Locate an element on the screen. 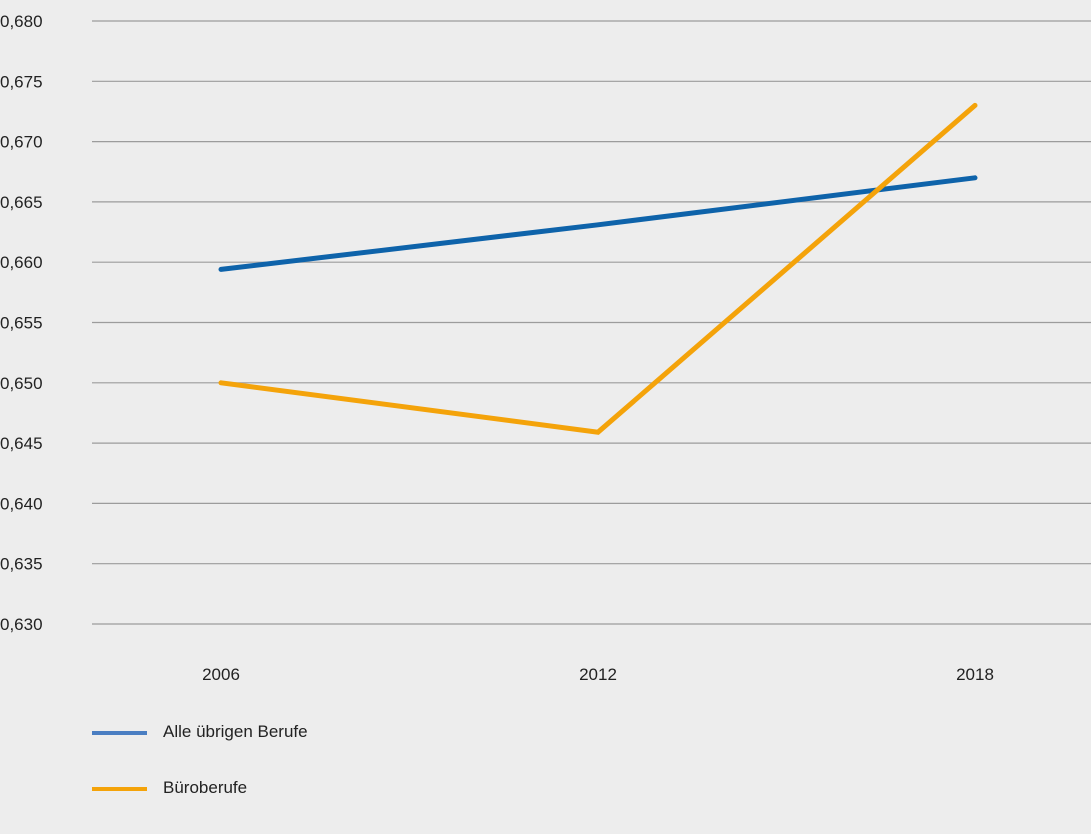 The height and width of the screenshot is (834, 1091). x-tick-label: 2006 is located at coordinates (221, 674).